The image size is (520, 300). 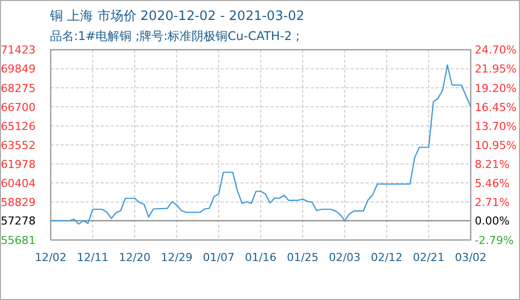 I want to click on y-tick-label: 60404, so click(x=18, y=183).